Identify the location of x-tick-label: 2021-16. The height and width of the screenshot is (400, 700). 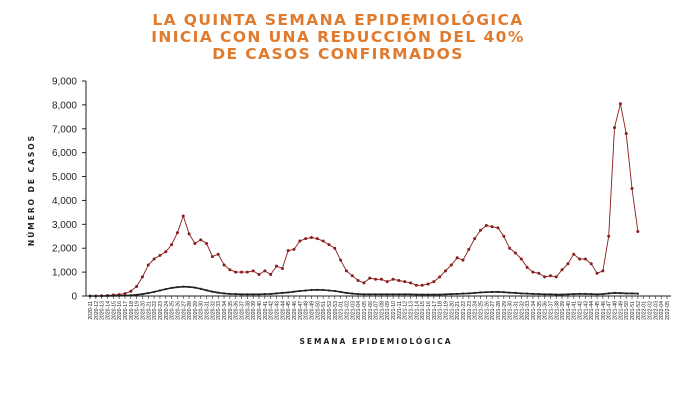
(429, 310).